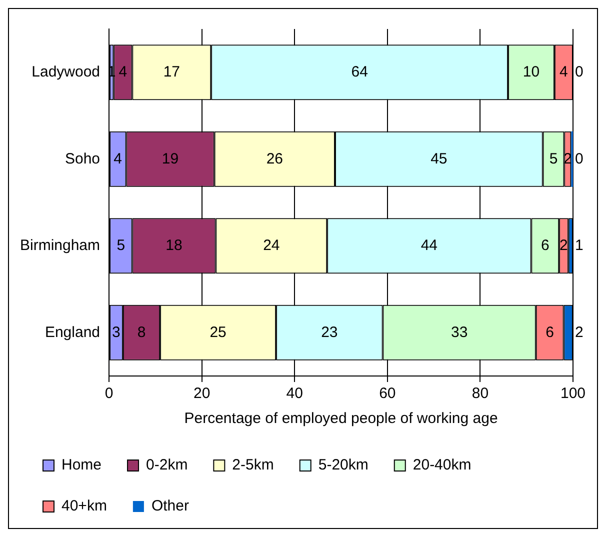 The image size is (608, 539). Describe the element at coordinates (531, 72) in the screenshot. I see `data-label: 10` at that location.